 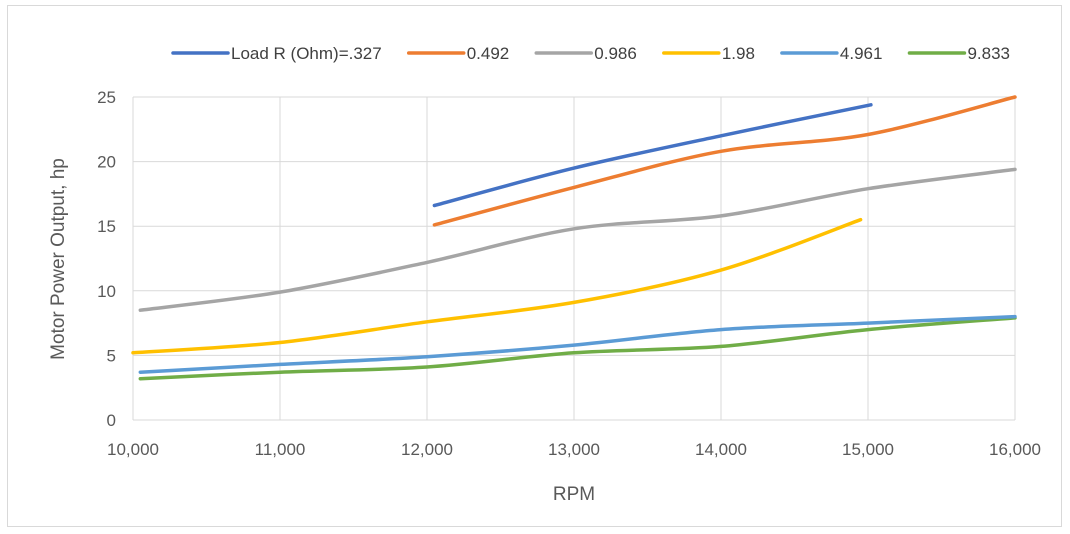 What do you see at coordinates (988, 53) in the screenshot?
I see `legend-label: 9.833` at bounding box center [988, 53].